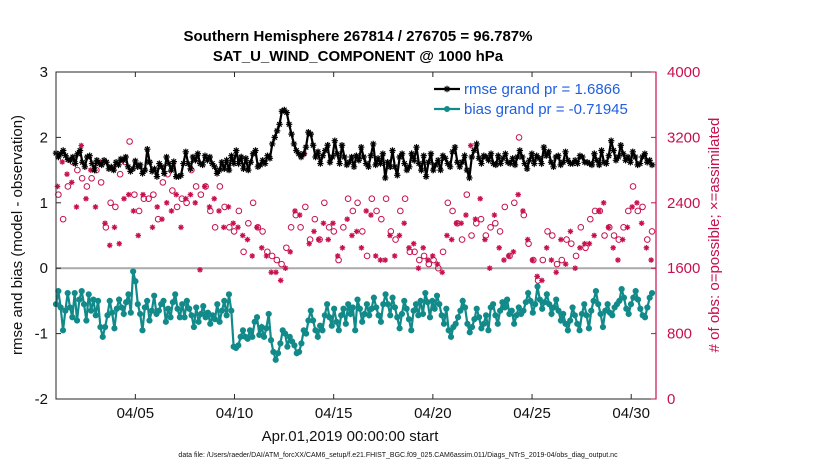  What do you see at coordinates (235, 413) in the screenshot?
I see `x-tick-label: 04/10` at bounding box center [235, 413].